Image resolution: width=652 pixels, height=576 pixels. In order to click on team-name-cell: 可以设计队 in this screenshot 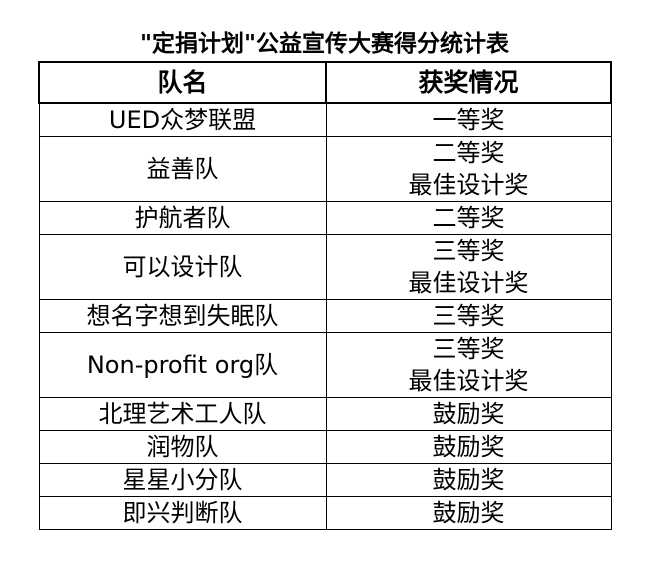, I will do `click(182, 267)`.